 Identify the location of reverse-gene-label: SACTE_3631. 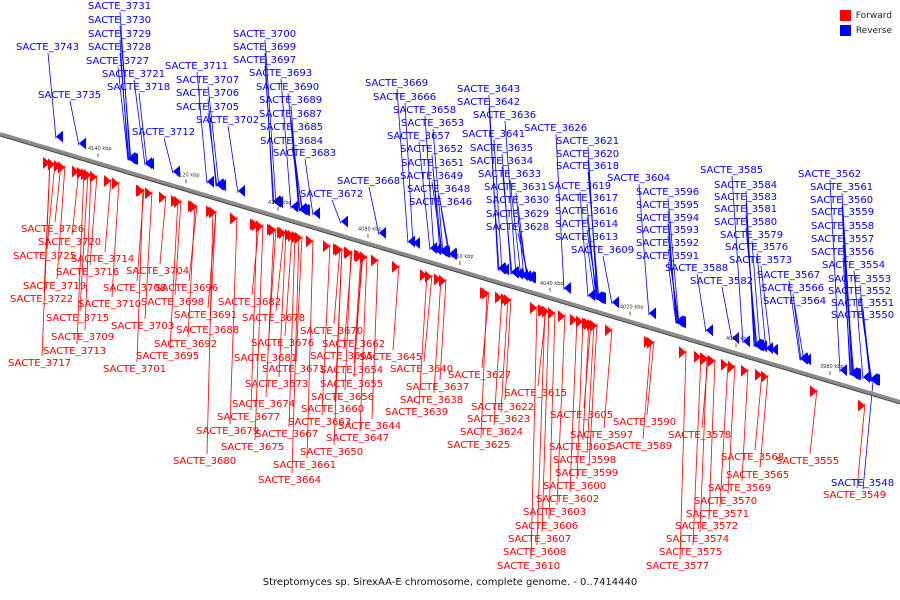
(515, 187).